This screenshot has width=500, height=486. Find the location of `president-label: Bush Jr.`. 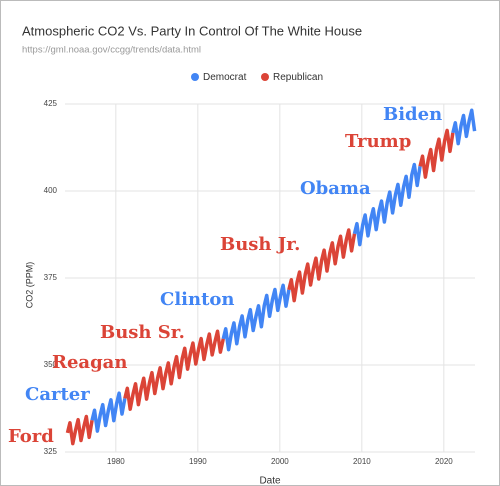

president-label: Bush Jr. is located at coordinates (260, 244).